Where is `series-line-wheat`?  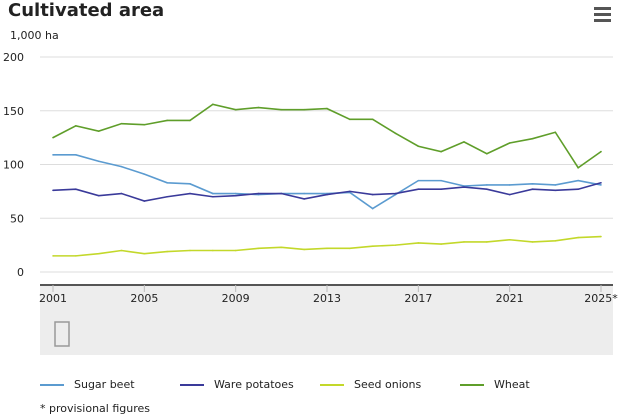 series-line-wheat is located at coordinates (327, 136).